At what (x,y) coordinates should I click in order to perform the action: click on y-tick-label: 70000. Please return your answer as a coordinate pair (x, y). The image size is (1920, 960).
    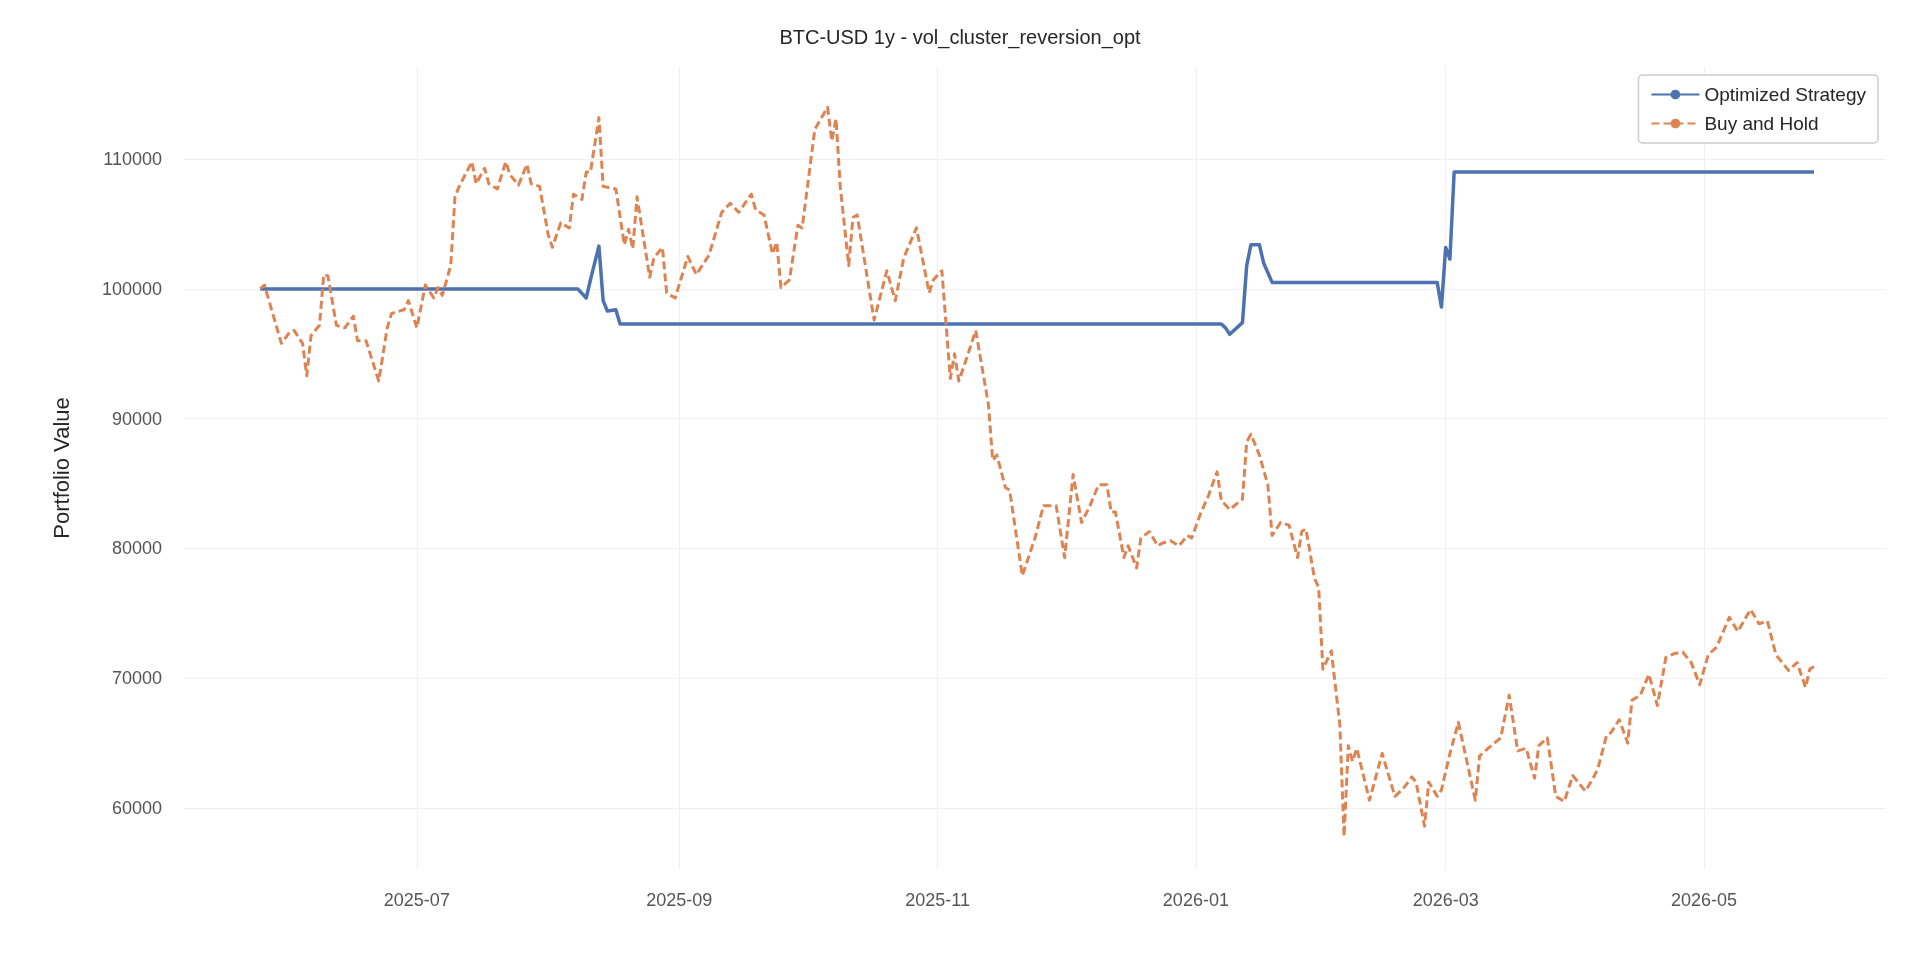
    Looking at the image, I should click on (136, 678).